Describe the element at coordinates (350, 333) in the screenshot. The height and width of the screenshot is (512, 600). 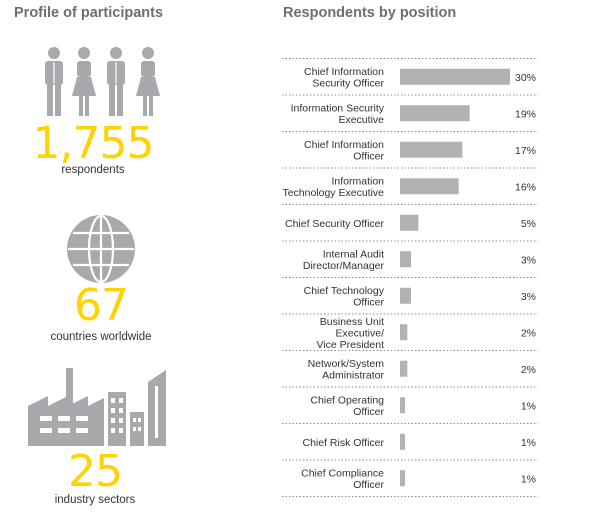
I see `category-label: Business Unit Executive/Vice President` at that location.